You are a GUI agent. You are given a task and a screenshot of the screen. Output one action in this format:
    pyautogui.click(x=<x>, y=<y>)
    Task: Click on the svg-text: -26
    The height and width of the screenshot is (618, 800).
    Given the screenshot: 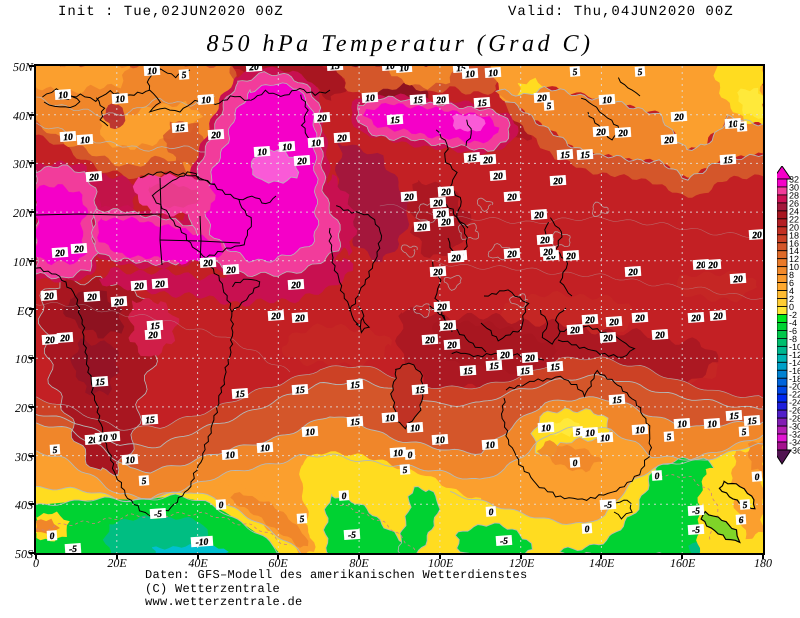 What is the action you would take?
    pyautogui.click(x=794, y=411)
    